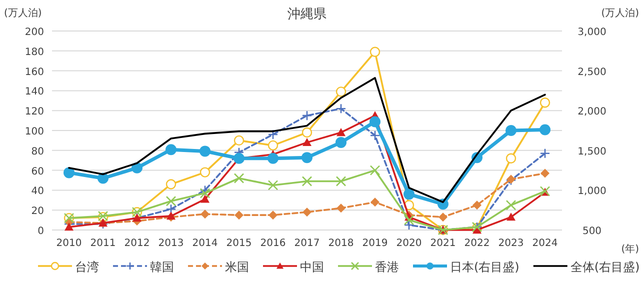 The image size is (643, 284). What do you see at coordinates (592, 112) in the screenshot?
I see `y2-tick-label: 2,000` at bounding box center [592, 112].